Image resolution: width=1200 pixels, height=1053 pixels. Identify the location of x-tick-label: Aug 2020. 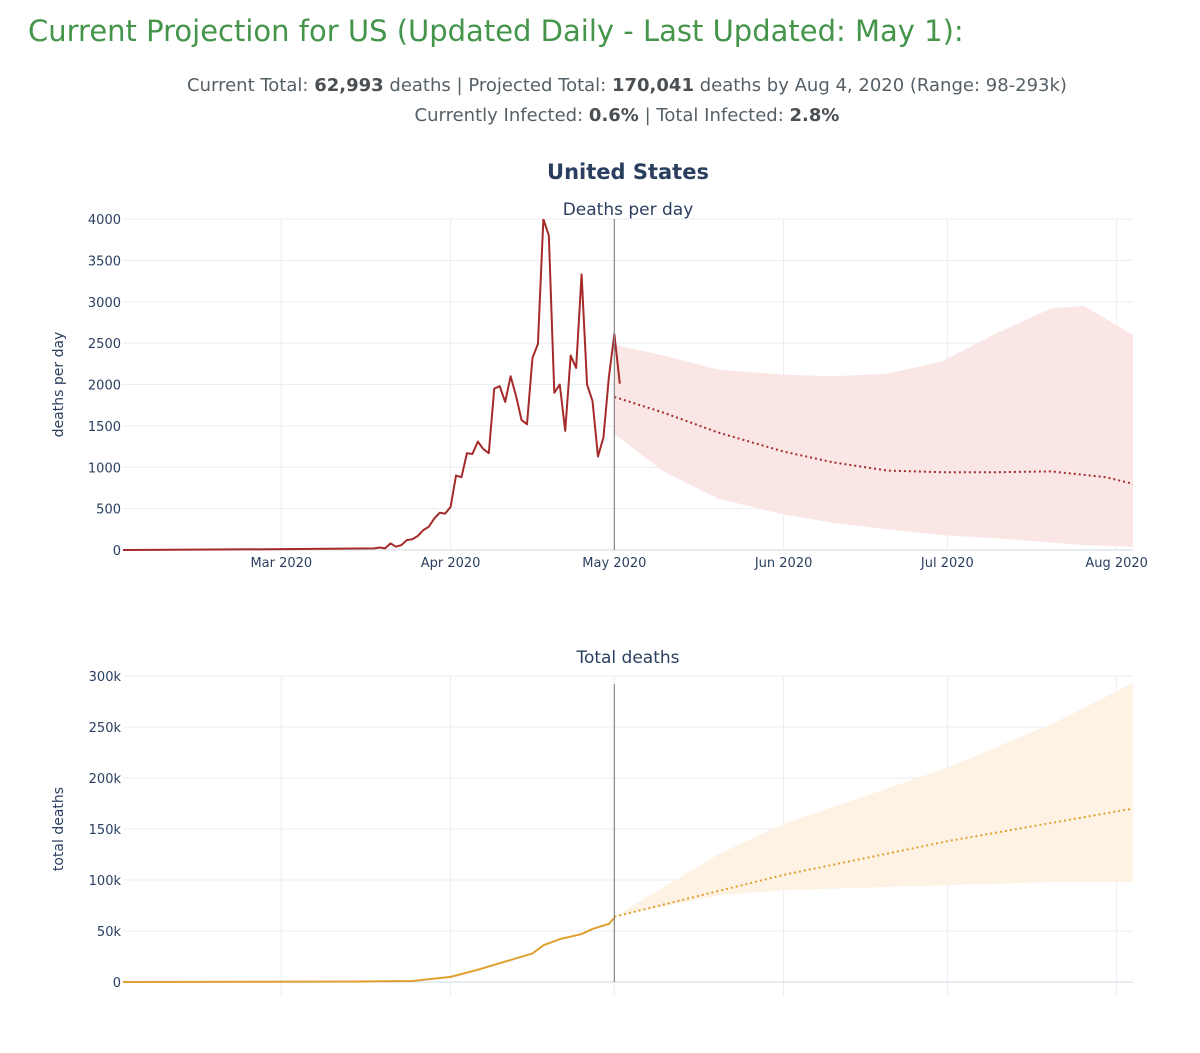
(1116, 563).